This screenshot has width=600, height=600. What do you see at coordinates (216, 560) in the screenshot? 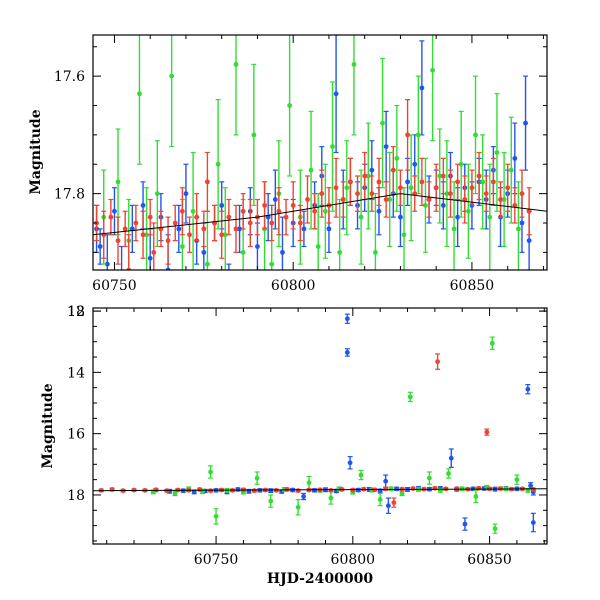
I see `bottom-x-tick-label: 60750` at bounding box center [216, 560].